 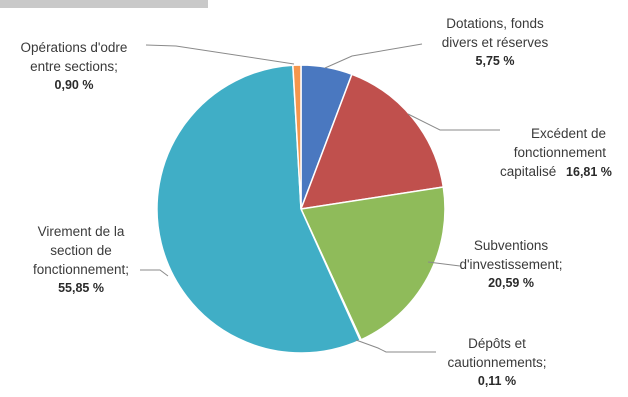 I want to click on label-depots-line2: cautionnements;, so click(x=497, y=362).